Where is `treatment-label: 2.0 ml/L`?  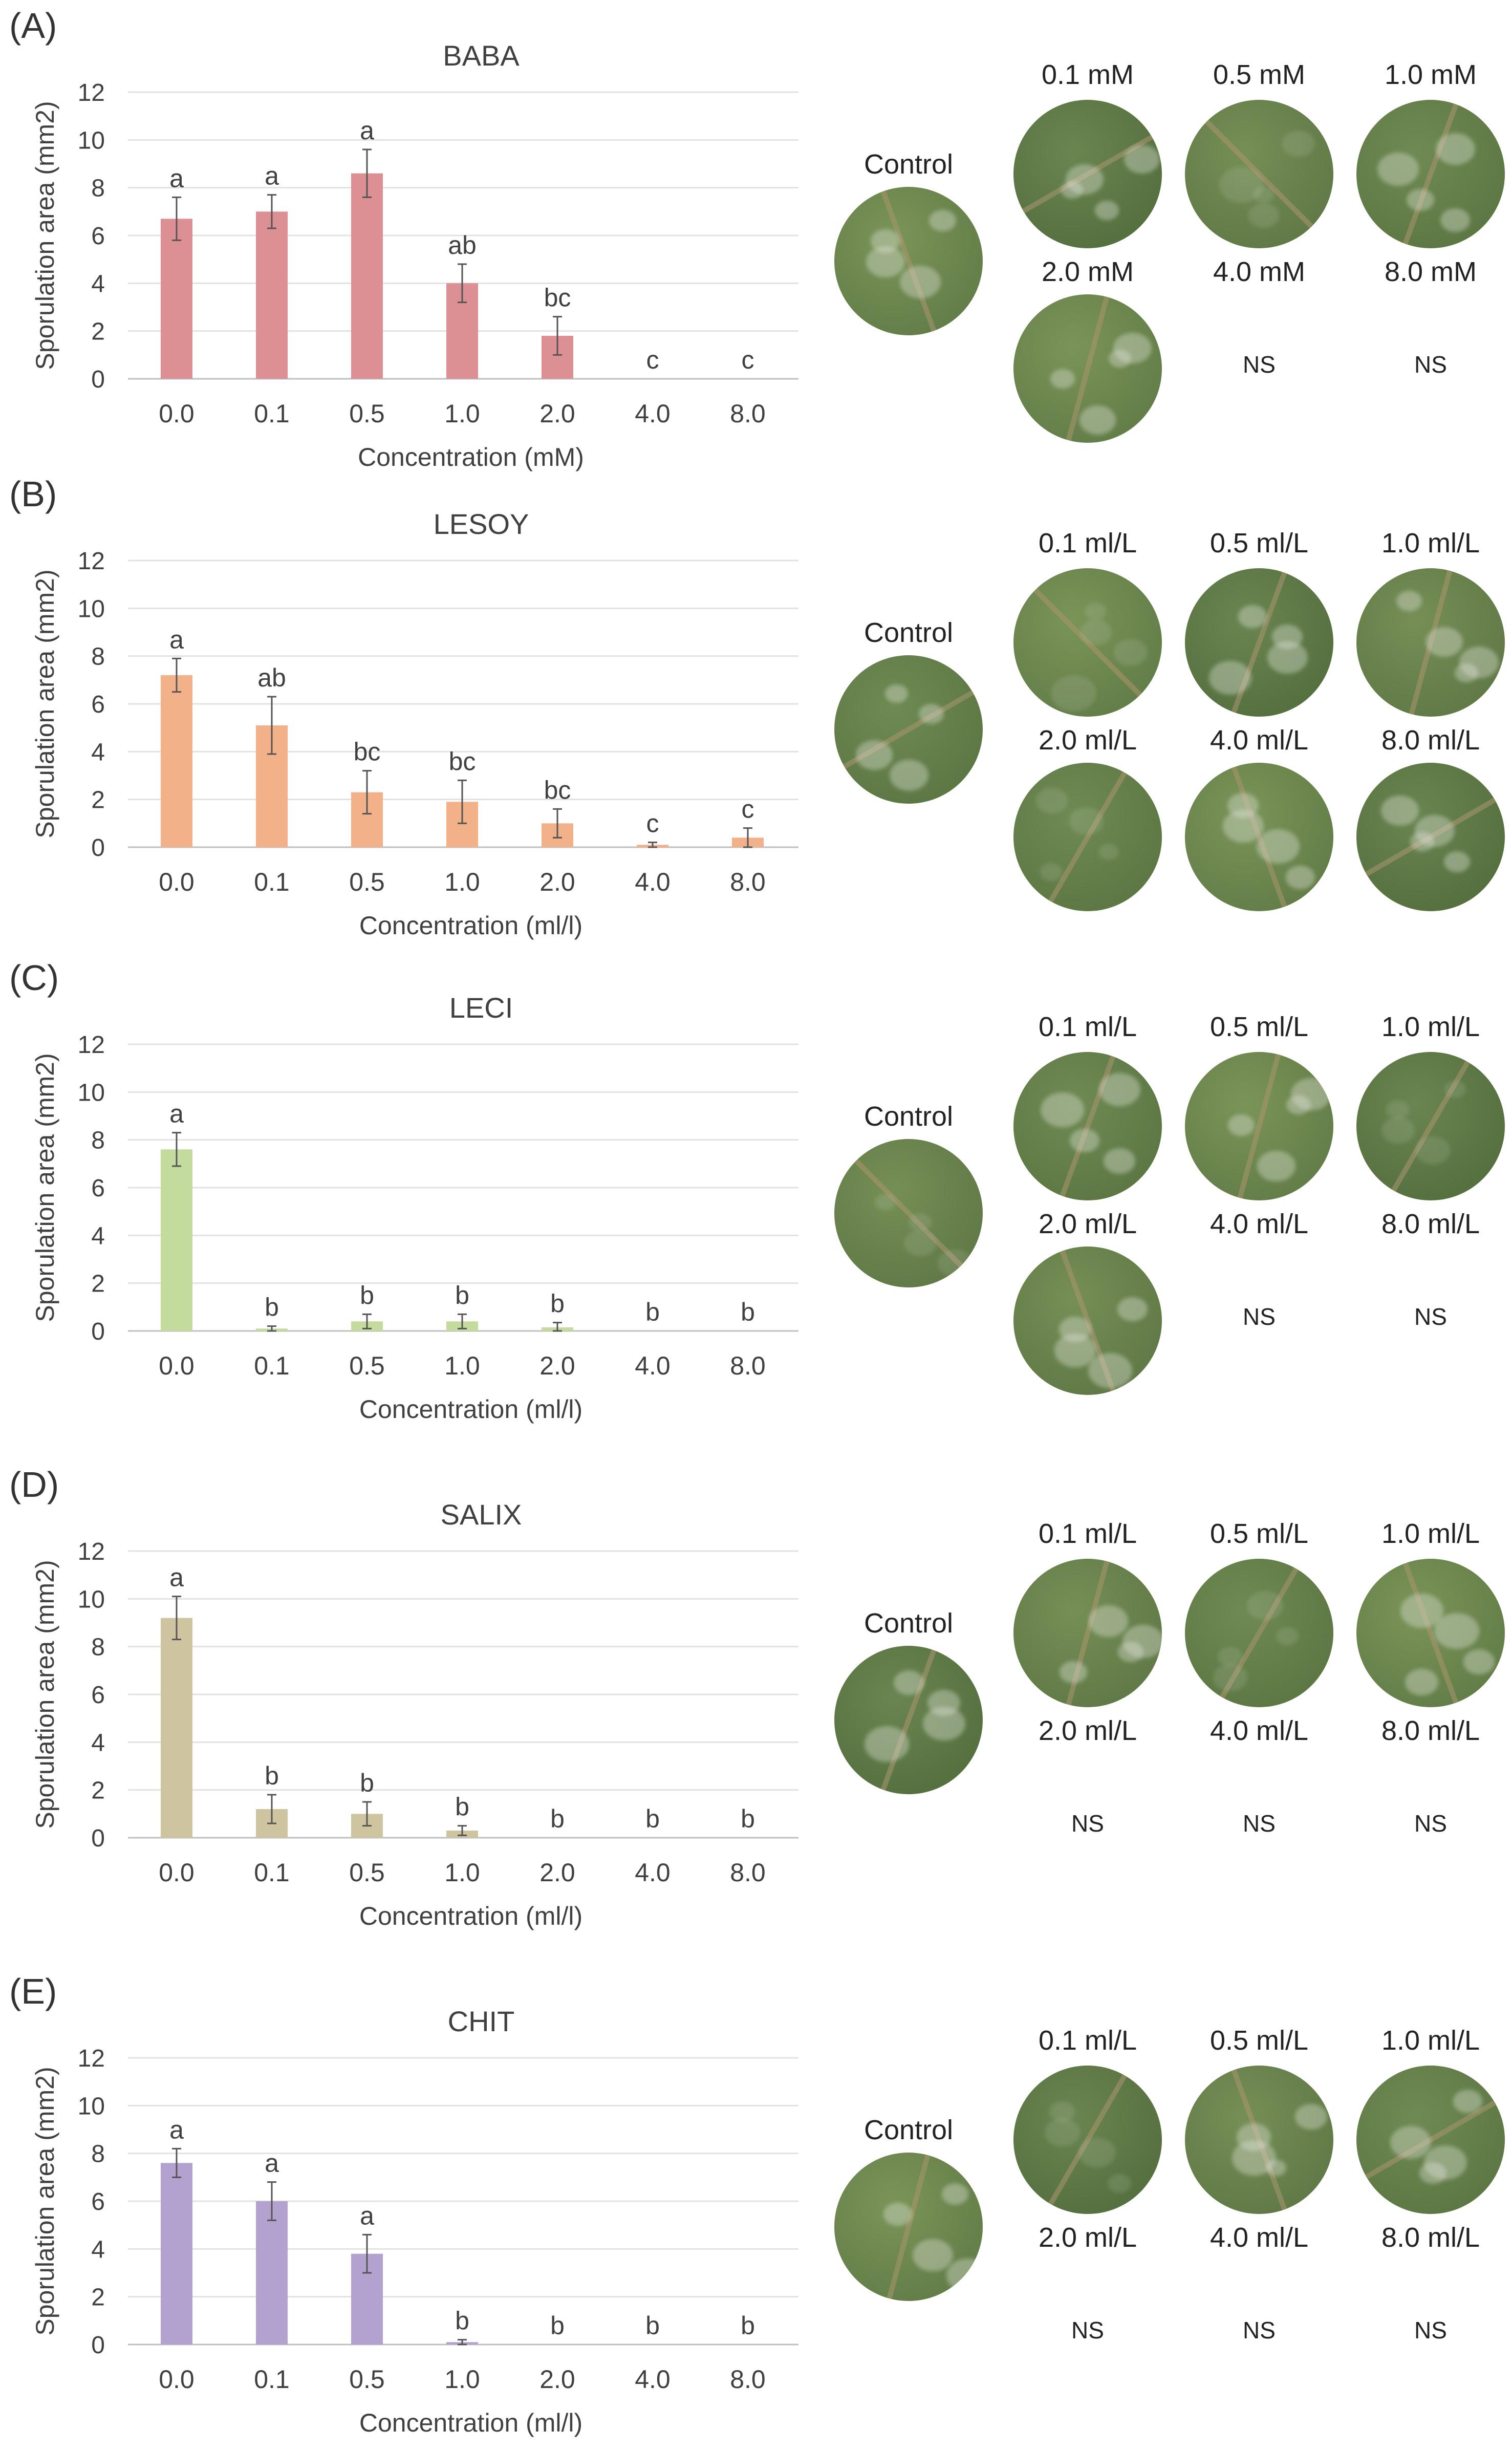
treatment-label: 2.0 ml/L is located at coordinates (1087, 1730).